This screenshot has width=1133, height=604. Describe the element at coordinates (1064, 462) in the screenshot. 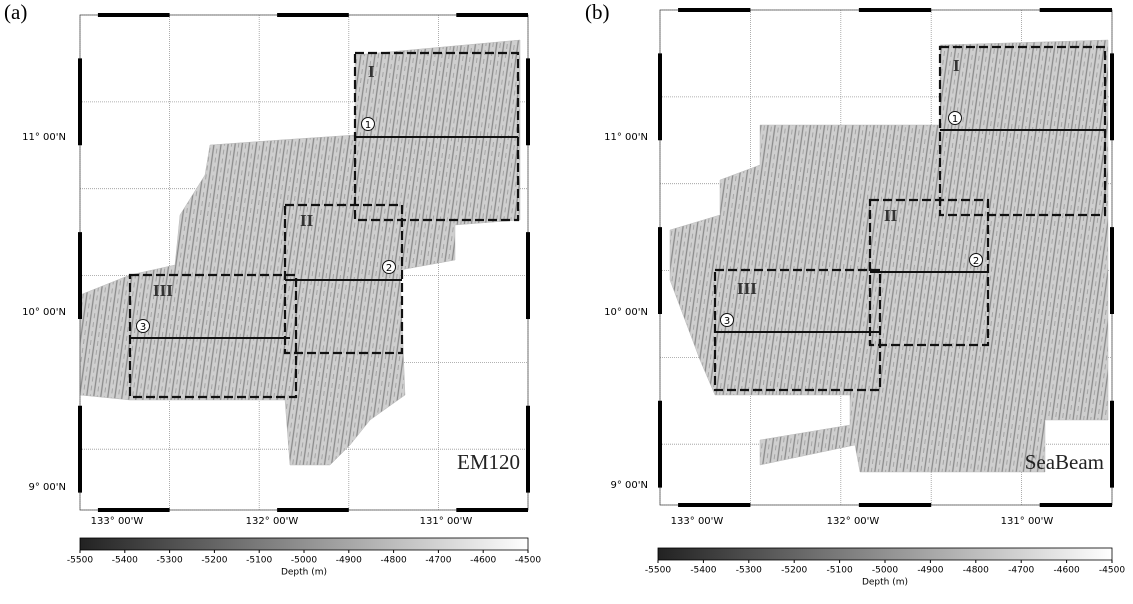

I see `sonar-name: SeaBeam` at that location.